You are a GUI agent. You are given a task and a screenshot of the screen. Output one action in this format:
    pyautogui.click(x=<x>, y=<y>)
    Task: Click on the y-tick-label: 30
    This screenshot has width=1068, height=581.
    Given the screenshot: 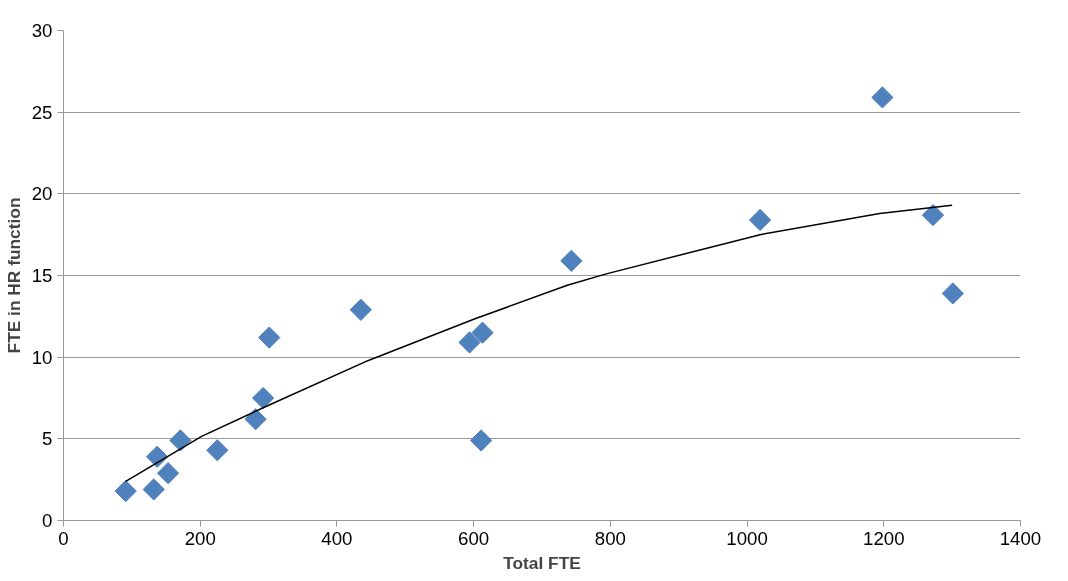 What is the action you would take?
    pyautogui.click(x=42, y=30)
    